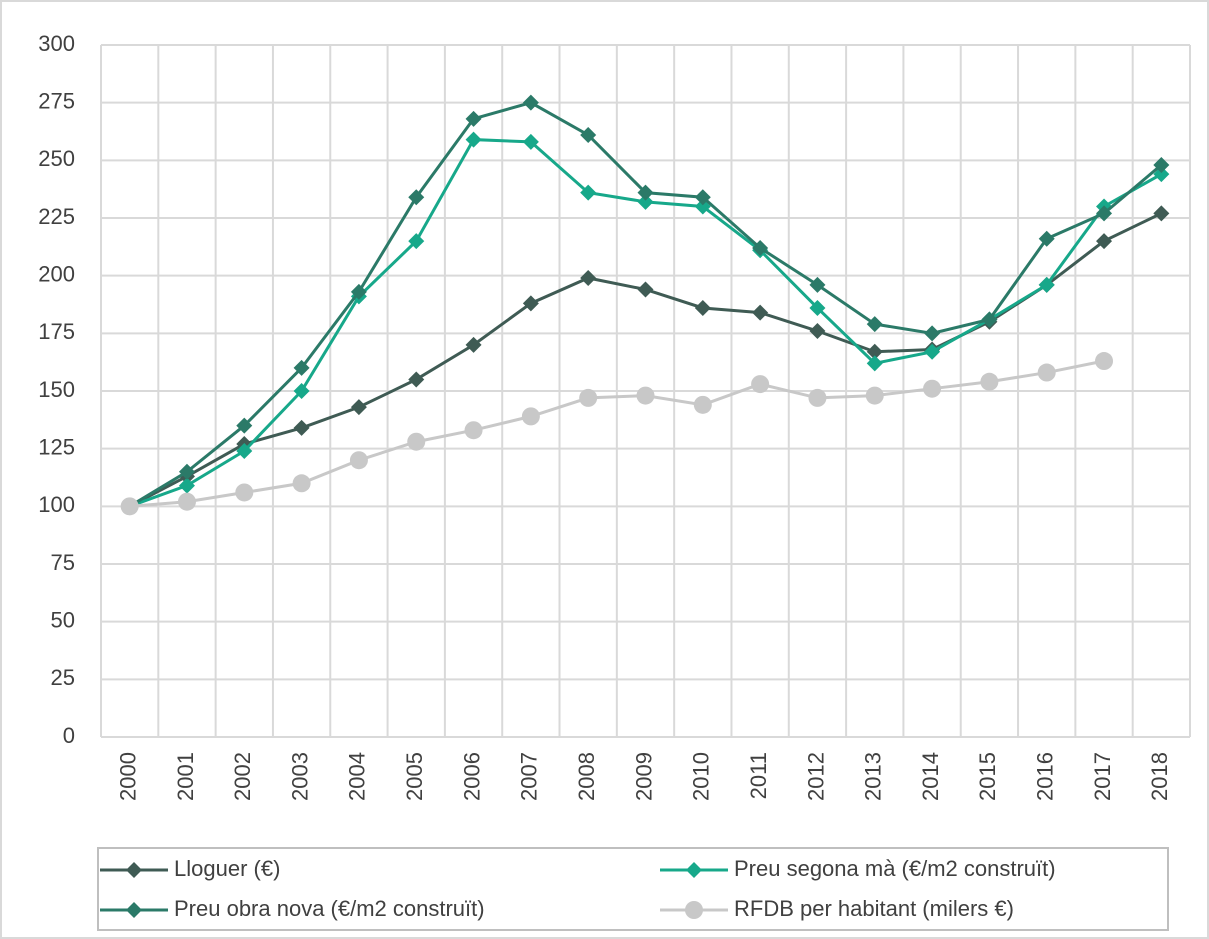  What do you see at coordinates (617, 433) in the screenshot?
I see `series-line` at bounding box center [617, 433].